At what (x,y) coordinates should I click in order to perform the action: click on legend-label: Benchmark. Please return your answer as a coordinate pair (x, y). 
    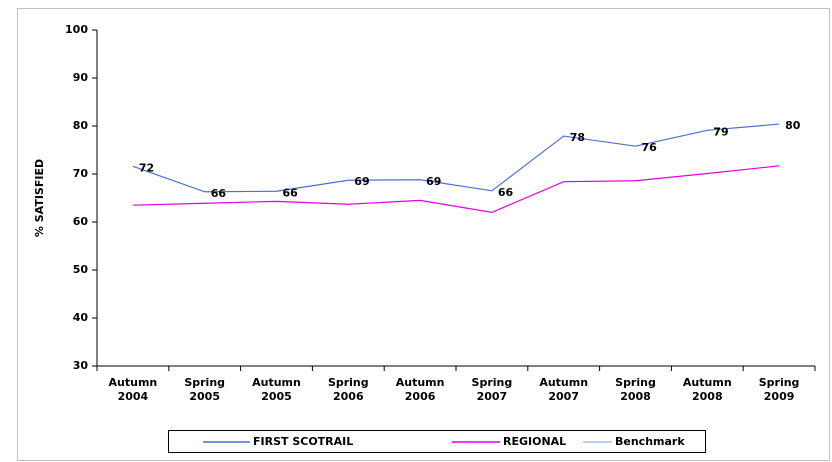
    Looking at the image, I should click on (650, 441).